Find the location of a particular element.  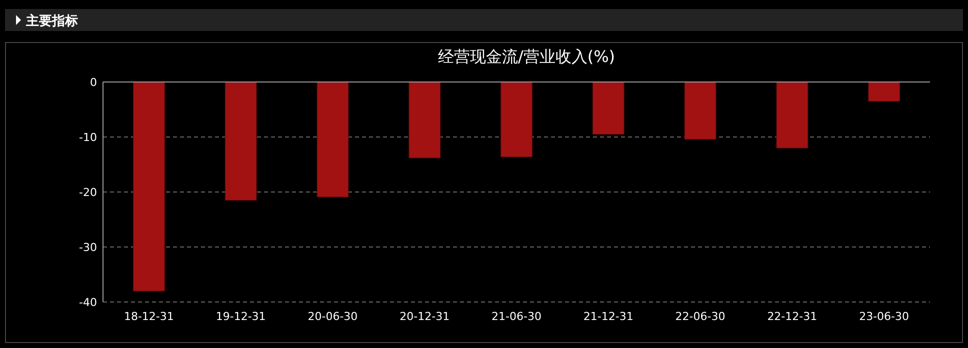

y-tick-label: -30 is located at coordinates (88, 247).